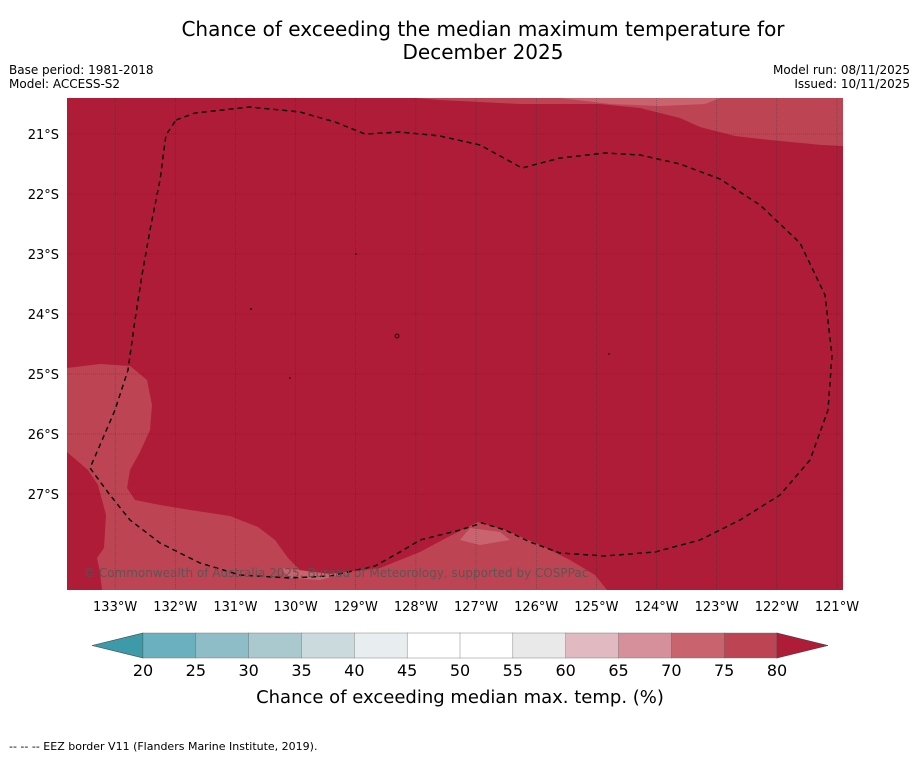  Describe the element at coordinates (837, 607) in the screenshot. I see `x-tick-label: 121°W` at that location.